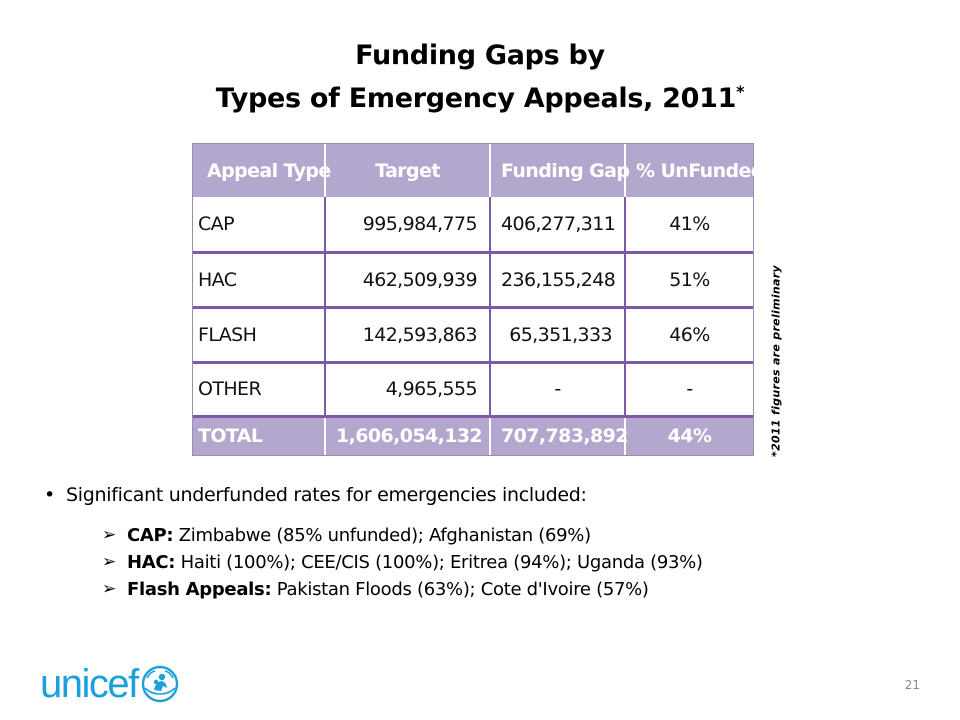  Describe the element at coordinates (259, 225) in the screenshot. I see `cell-type: CAP` at that location.